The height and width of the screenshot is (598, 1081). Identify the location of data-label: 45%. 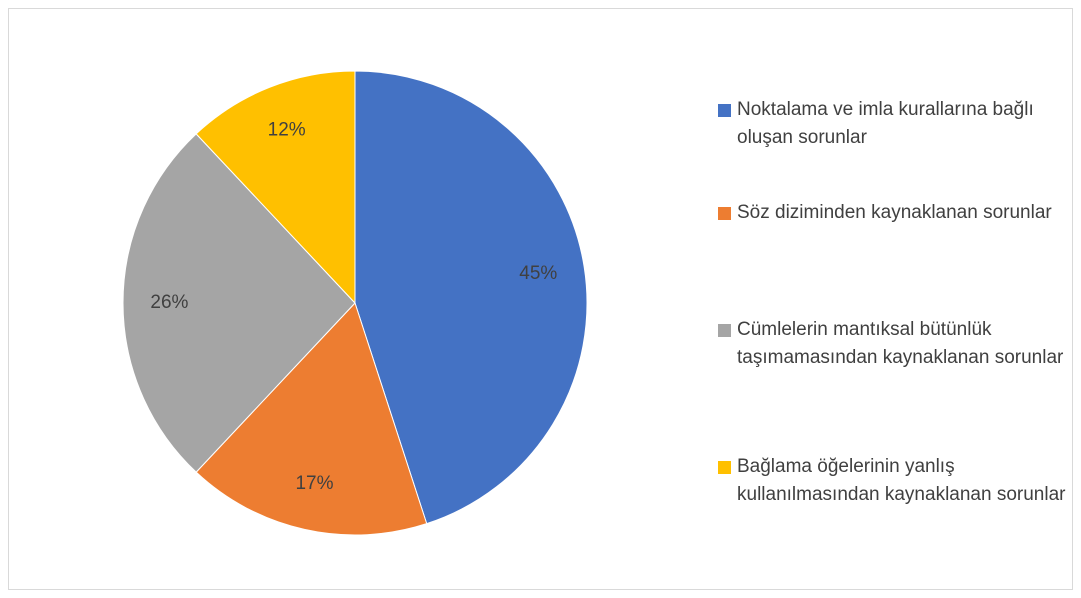
(538, 273).